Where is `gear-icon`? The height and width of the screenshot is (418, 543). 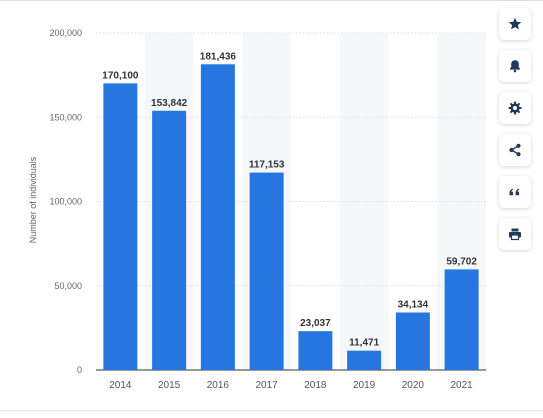
gear-icon is located at coordinates (515, 108).